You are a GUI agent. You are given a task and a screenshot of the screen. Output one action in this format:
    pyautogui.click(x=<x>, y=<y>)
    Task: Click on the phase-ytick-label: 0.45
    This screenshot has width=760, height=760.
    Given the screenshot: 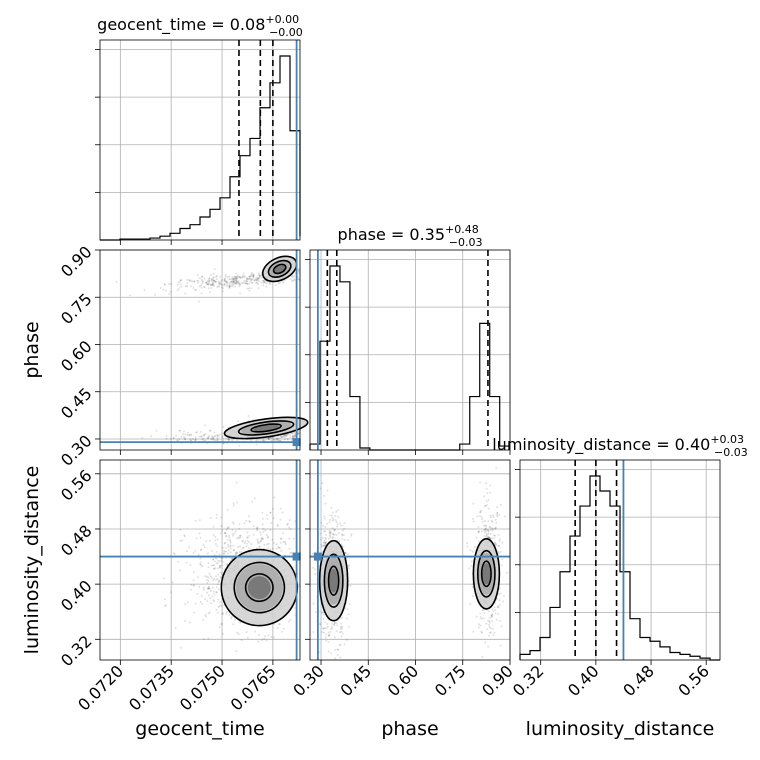 What is the action you would take?
    pyautogui.click(x=76, y=403)
    